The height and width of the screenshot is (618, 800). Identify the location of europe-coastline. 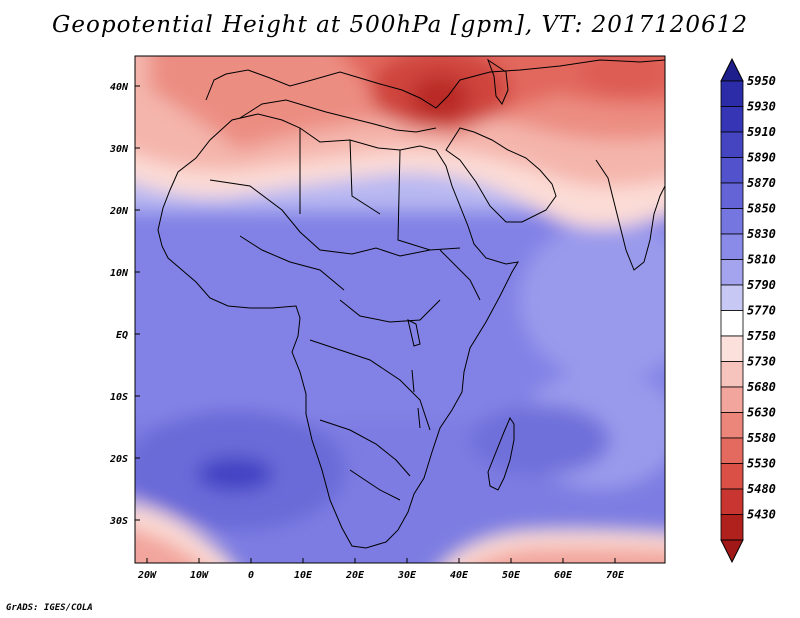
(435, 84).